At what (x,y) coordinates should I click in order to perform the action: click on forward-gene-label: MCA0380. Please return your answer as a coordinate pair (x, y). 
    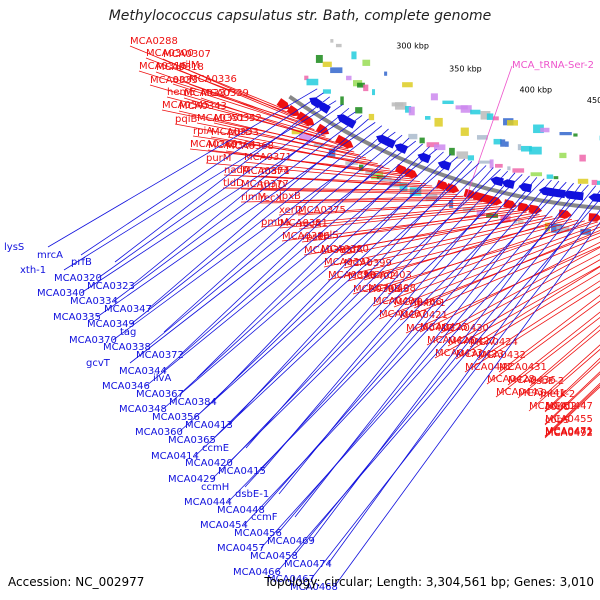
    Looking at the image, I should click on (345, 249).